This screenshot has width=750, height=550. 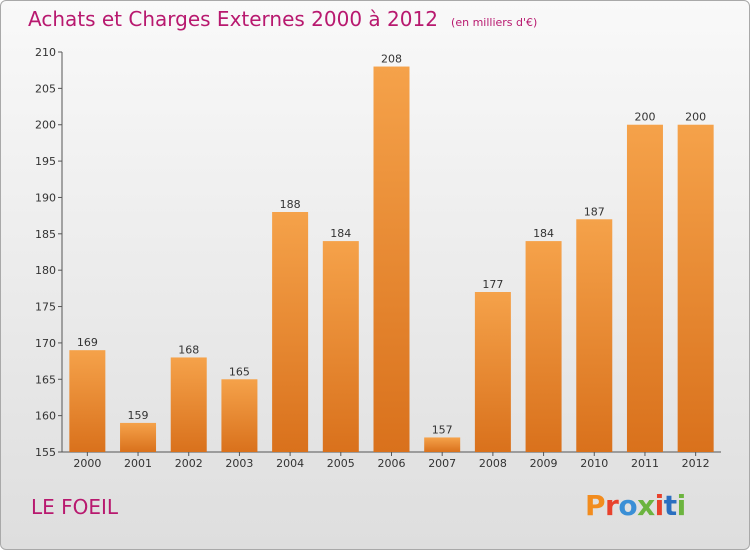 I want to click on y-tick-label: 190, so click(x=45, y=197).